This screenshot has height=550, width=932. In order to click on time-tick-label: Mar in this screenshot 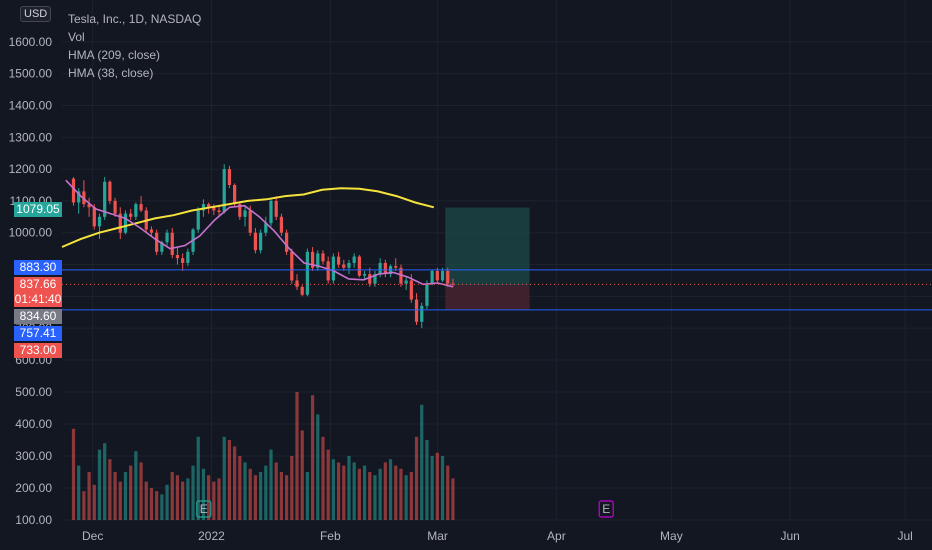, I will do `click(437, 536)`.